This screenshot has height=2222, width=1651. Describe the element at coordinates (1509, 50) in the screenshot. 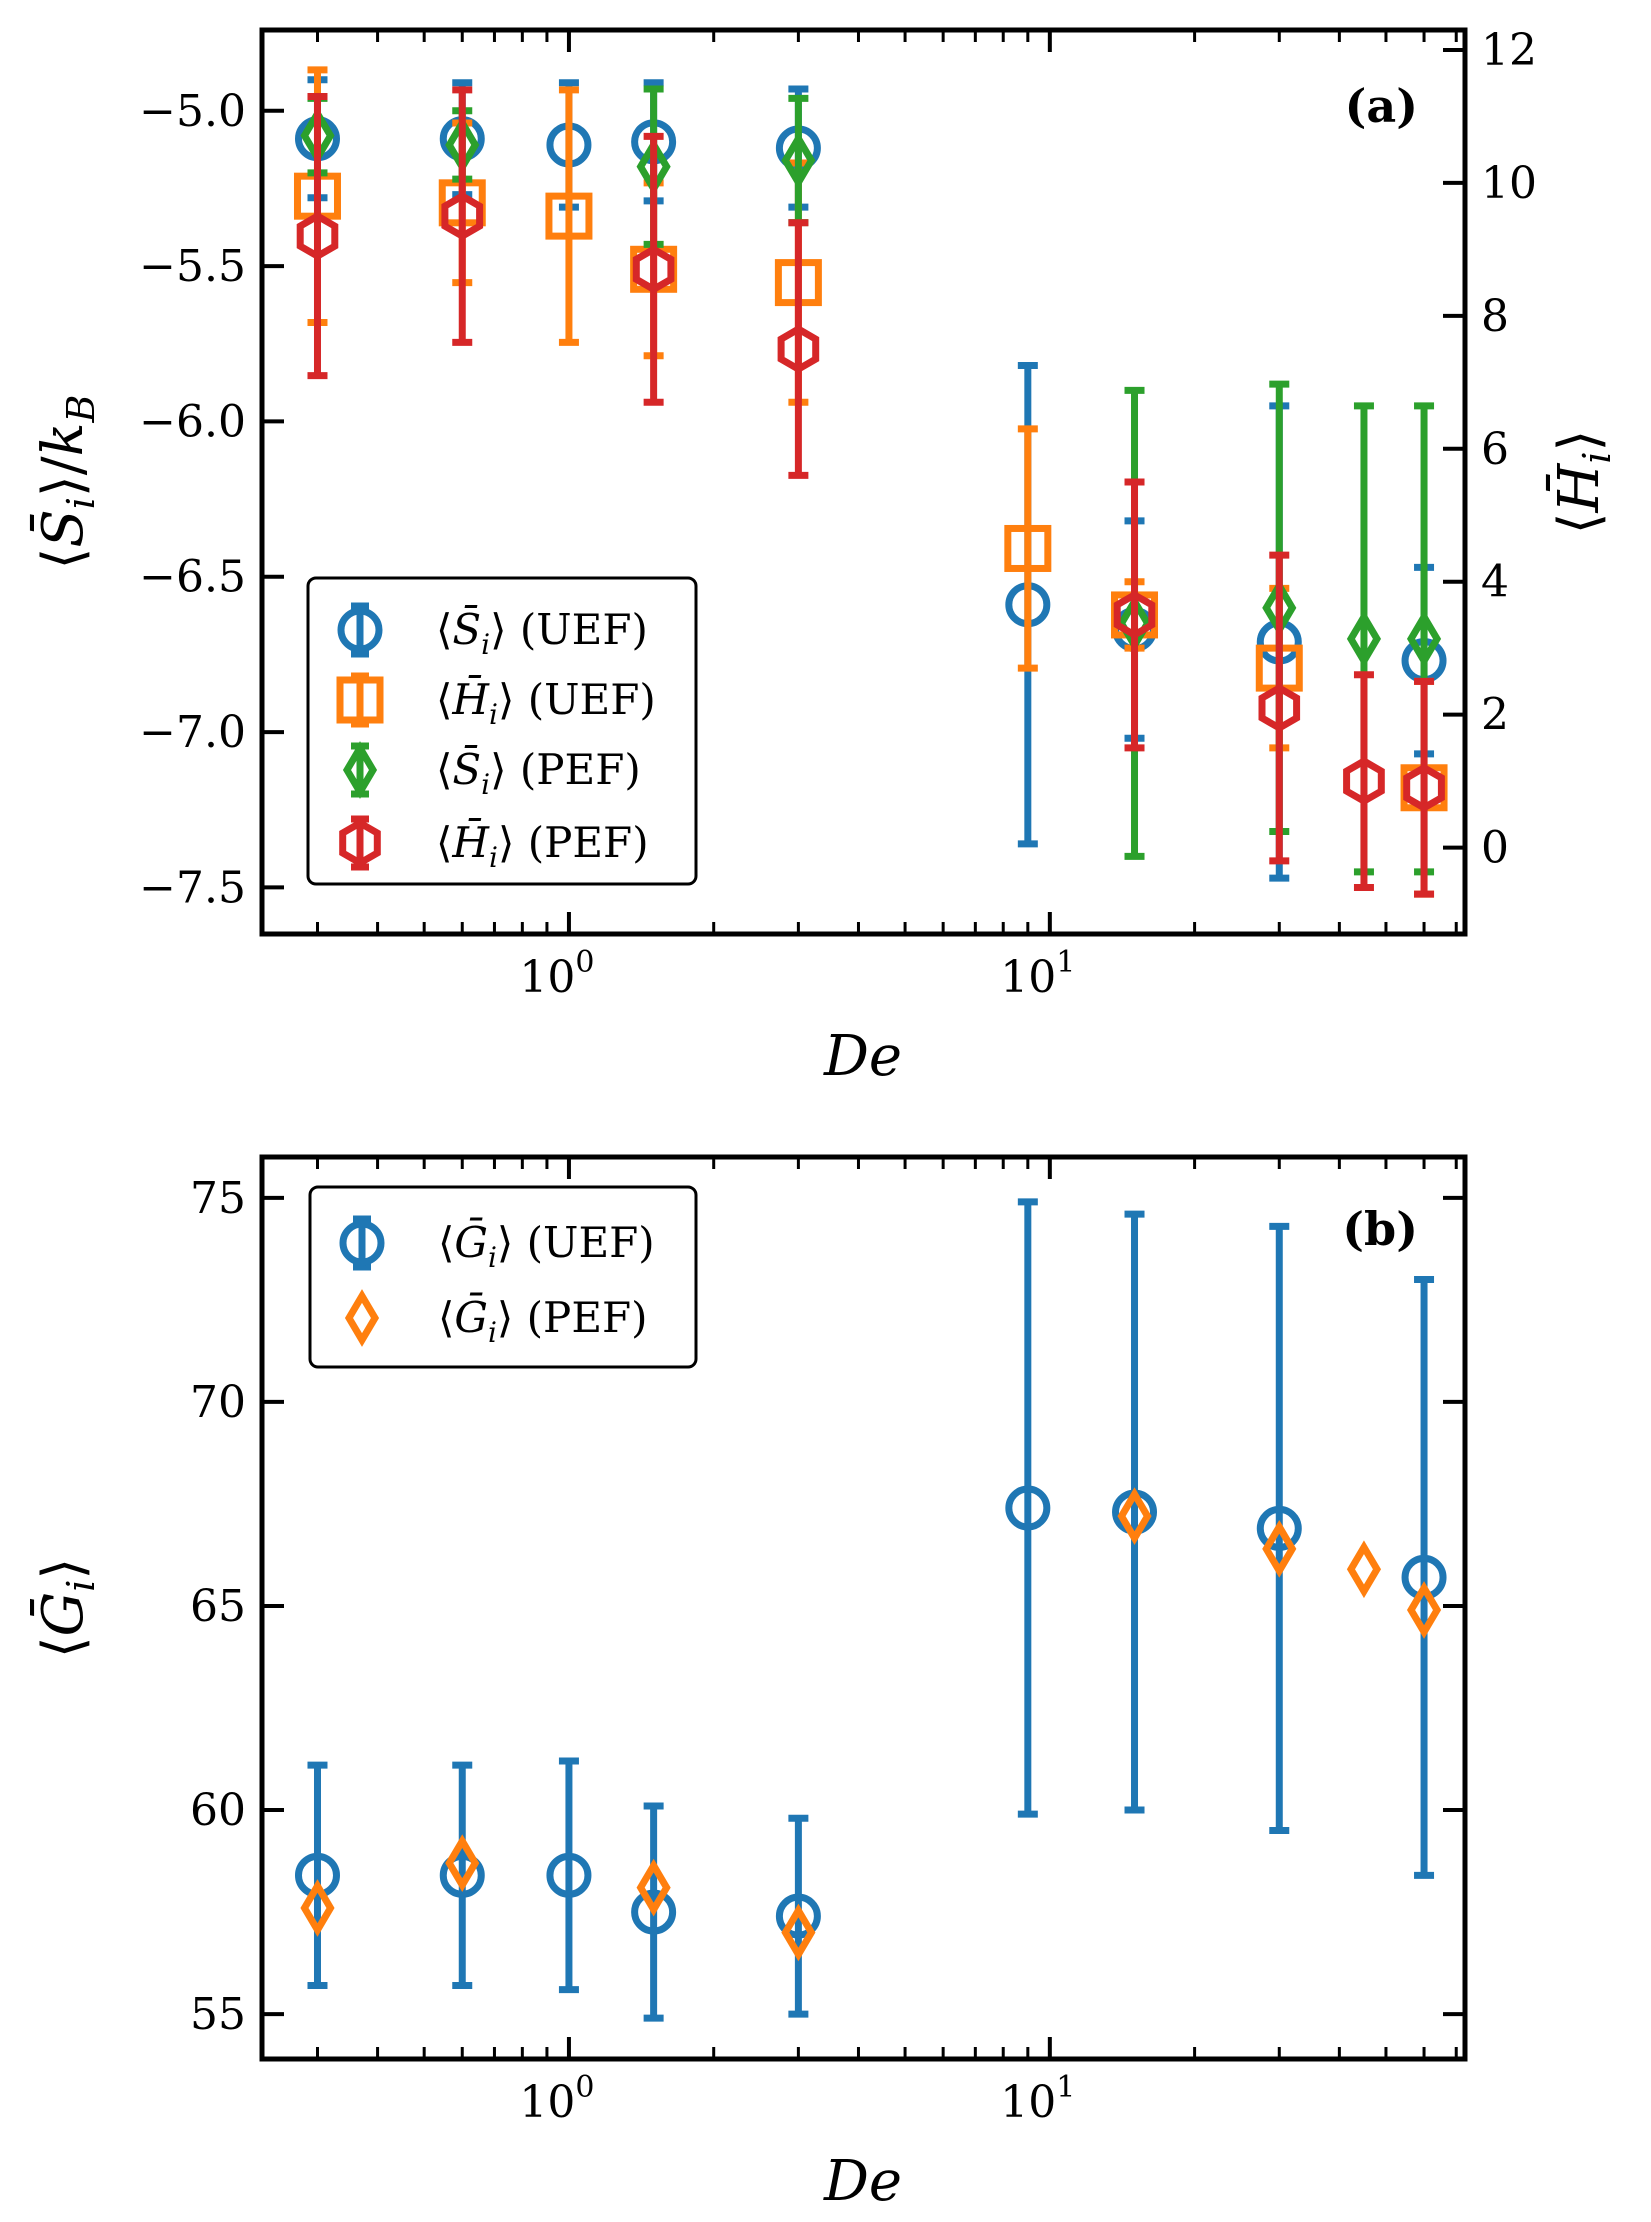

I see `y-right-tick-label: 12` at that location.